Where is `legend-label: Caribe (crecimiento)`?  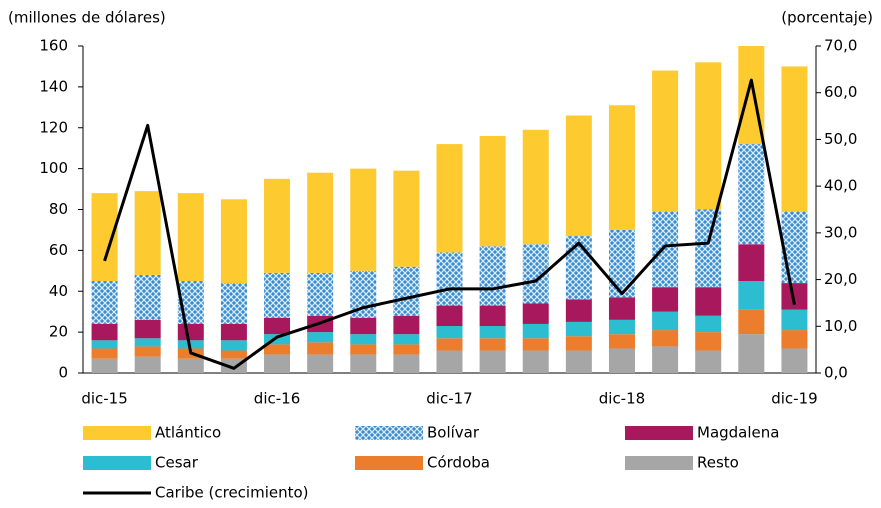 legend-label: Caribe (crecimiento) is located at coordinates (232, 493).